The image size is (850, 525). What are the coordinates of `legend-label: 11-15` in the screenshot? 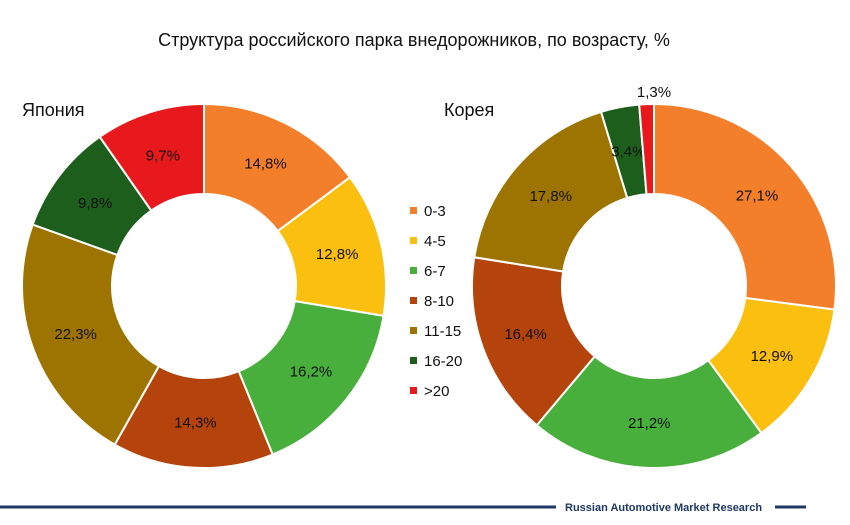 It's located at (442, 331).